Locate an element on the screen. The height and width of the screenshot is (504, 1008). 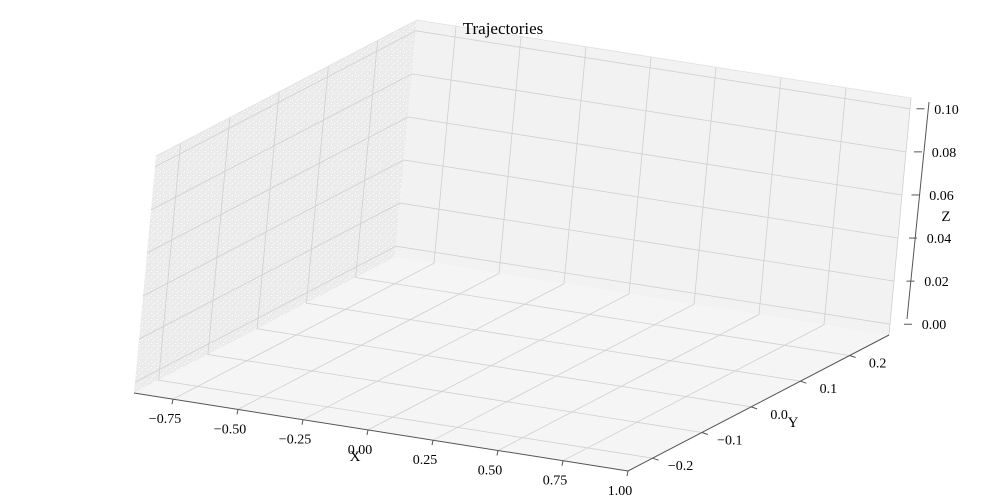
x-tick-label-2: −0.25 is located at coordinates (295, 440).